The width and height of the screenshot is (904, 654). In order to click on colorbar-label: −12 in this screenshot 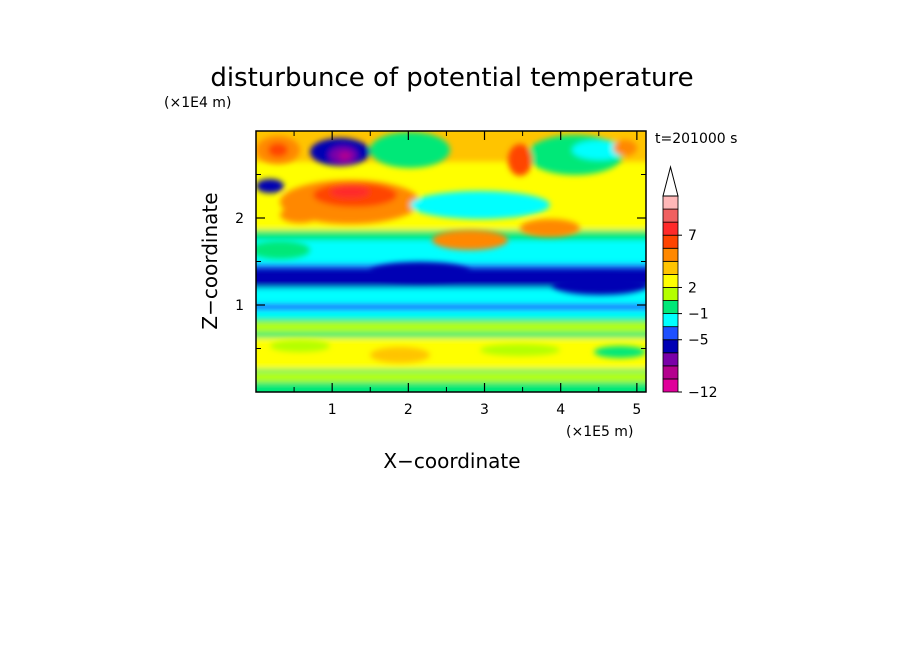, I will do `click(703, 393)`.